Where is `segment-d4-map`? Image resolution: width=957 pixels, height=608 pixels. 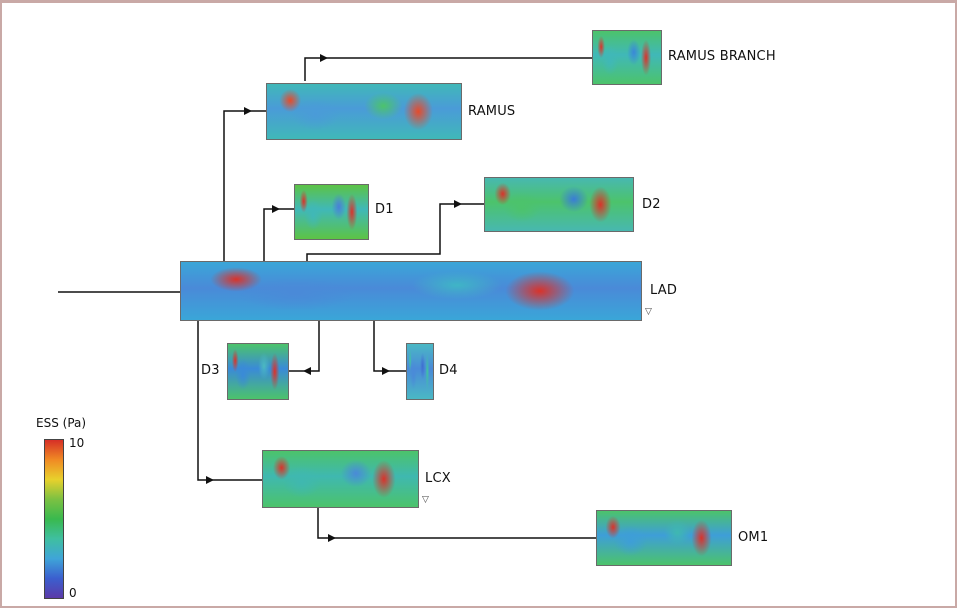
segment-d4-map is located at coordinates (420, 371).